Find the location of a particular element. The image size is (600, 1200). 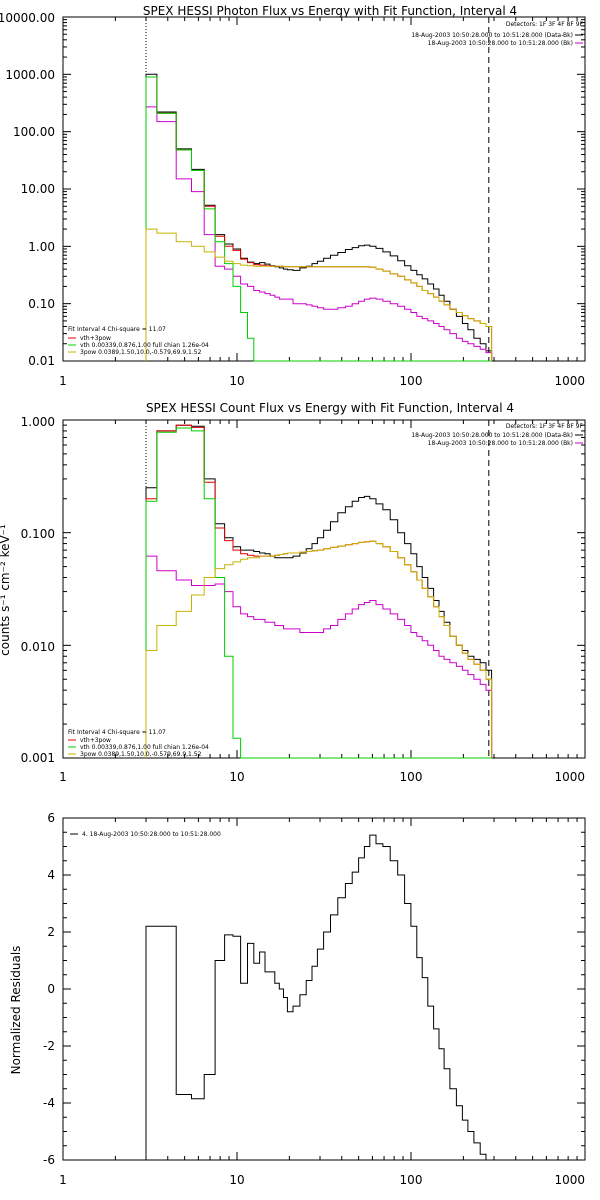

series-data-bk is located at coordinates (319, 217).